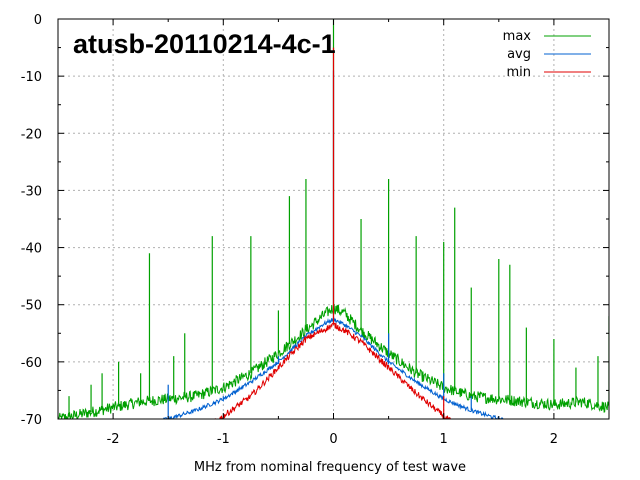 The width and height of the screenshot is (640, 480). What do you see at coordinates (31, 77) in the screenshot?
I see `y-tick-label: -10` at bounding box center [31, 77].